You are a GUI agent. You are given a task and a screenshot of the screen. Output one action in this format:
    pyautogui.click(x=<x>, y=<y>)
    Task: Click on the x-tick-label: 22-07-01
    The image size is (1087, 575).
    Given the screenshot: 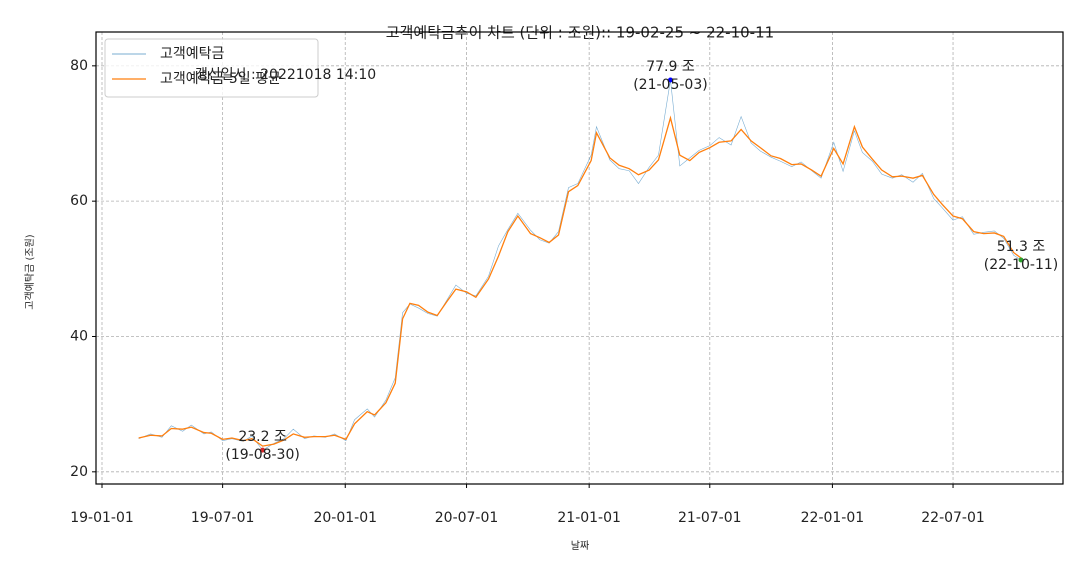 What is the action you would take?
    pyautogui.click(x=953, y=518)
    